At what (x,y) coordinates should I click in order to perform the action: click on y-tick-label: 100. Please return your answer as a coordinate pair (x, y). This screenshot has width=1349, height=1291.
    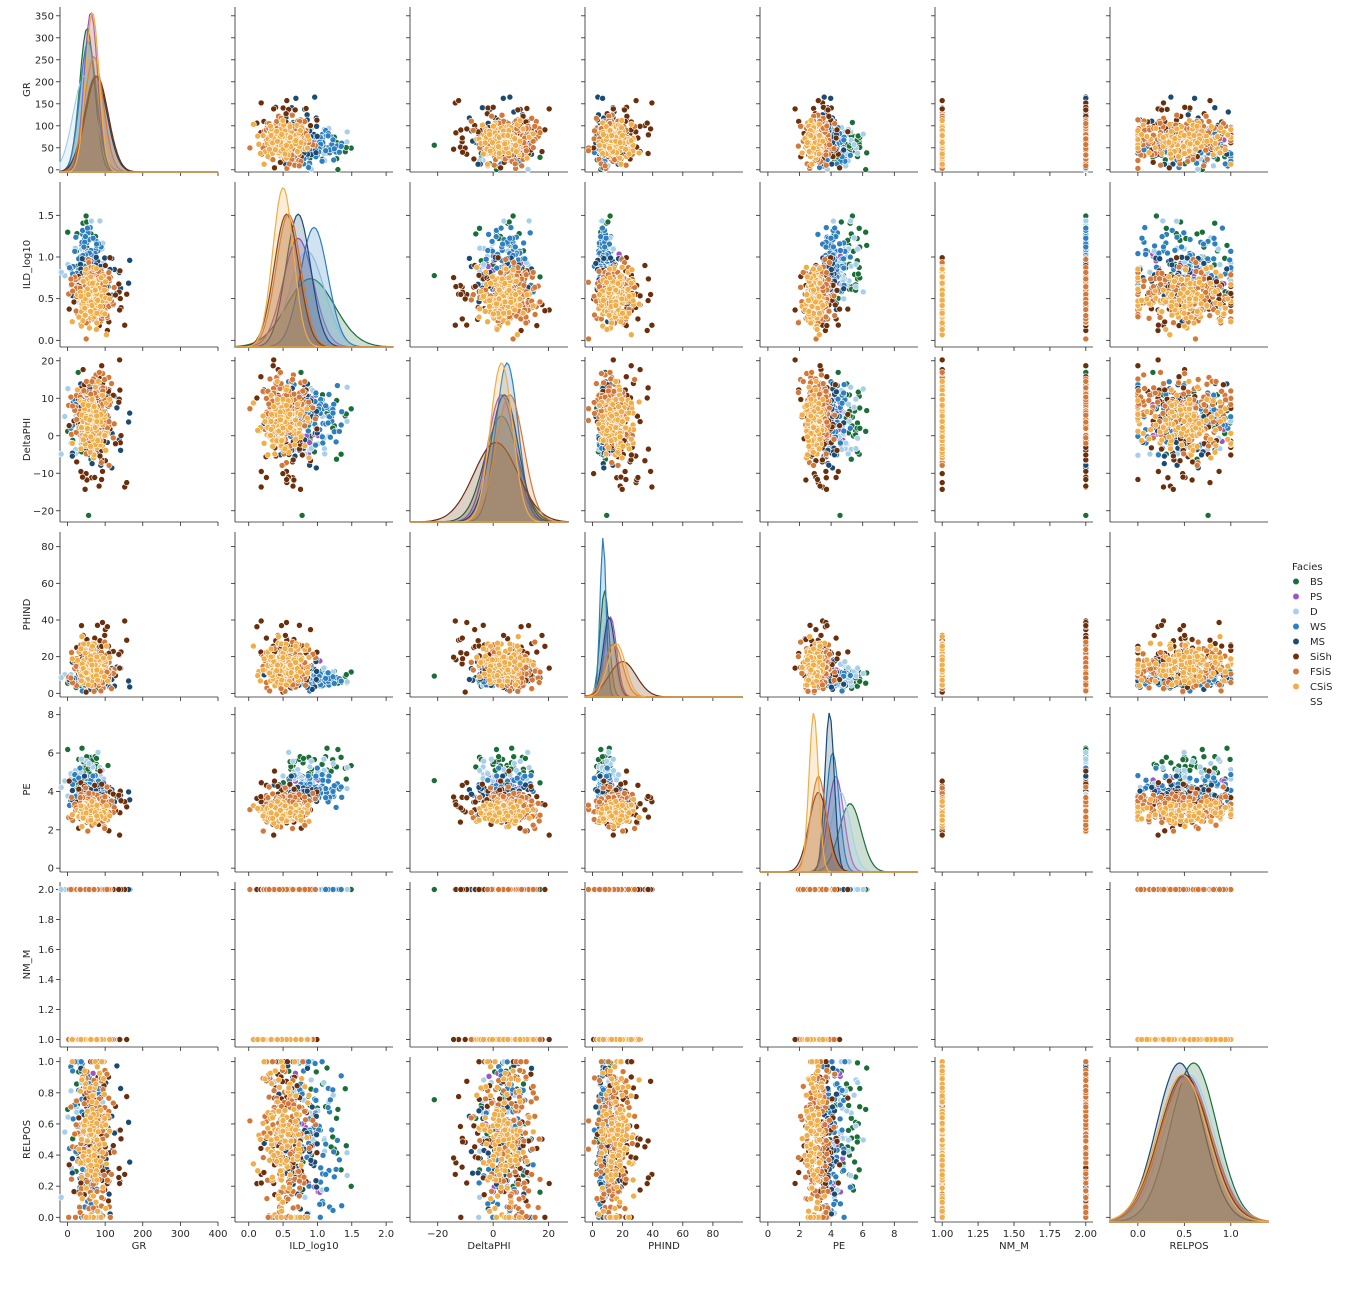
    Looking at the image, I should click on (44, 126).